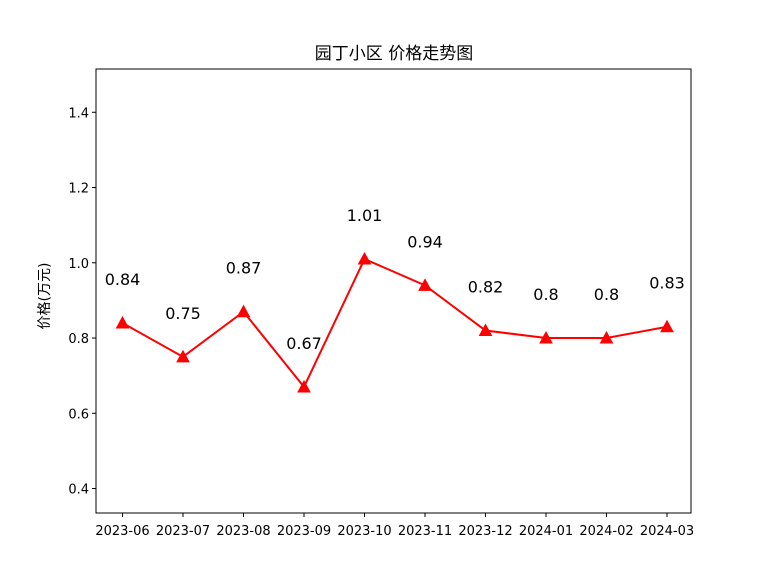  What do you see at coordinates (183, 531) in the screenshot?
I see `x-tick-label: 2023-07` at bounding box center [183, 531].